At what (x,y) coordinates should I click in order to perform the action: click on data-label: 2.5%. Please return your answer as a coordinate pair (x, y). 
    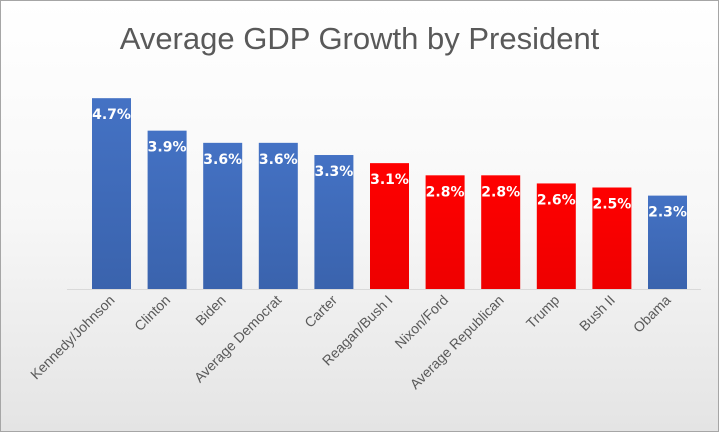
    Looking at the image, I should click on (611, 205).